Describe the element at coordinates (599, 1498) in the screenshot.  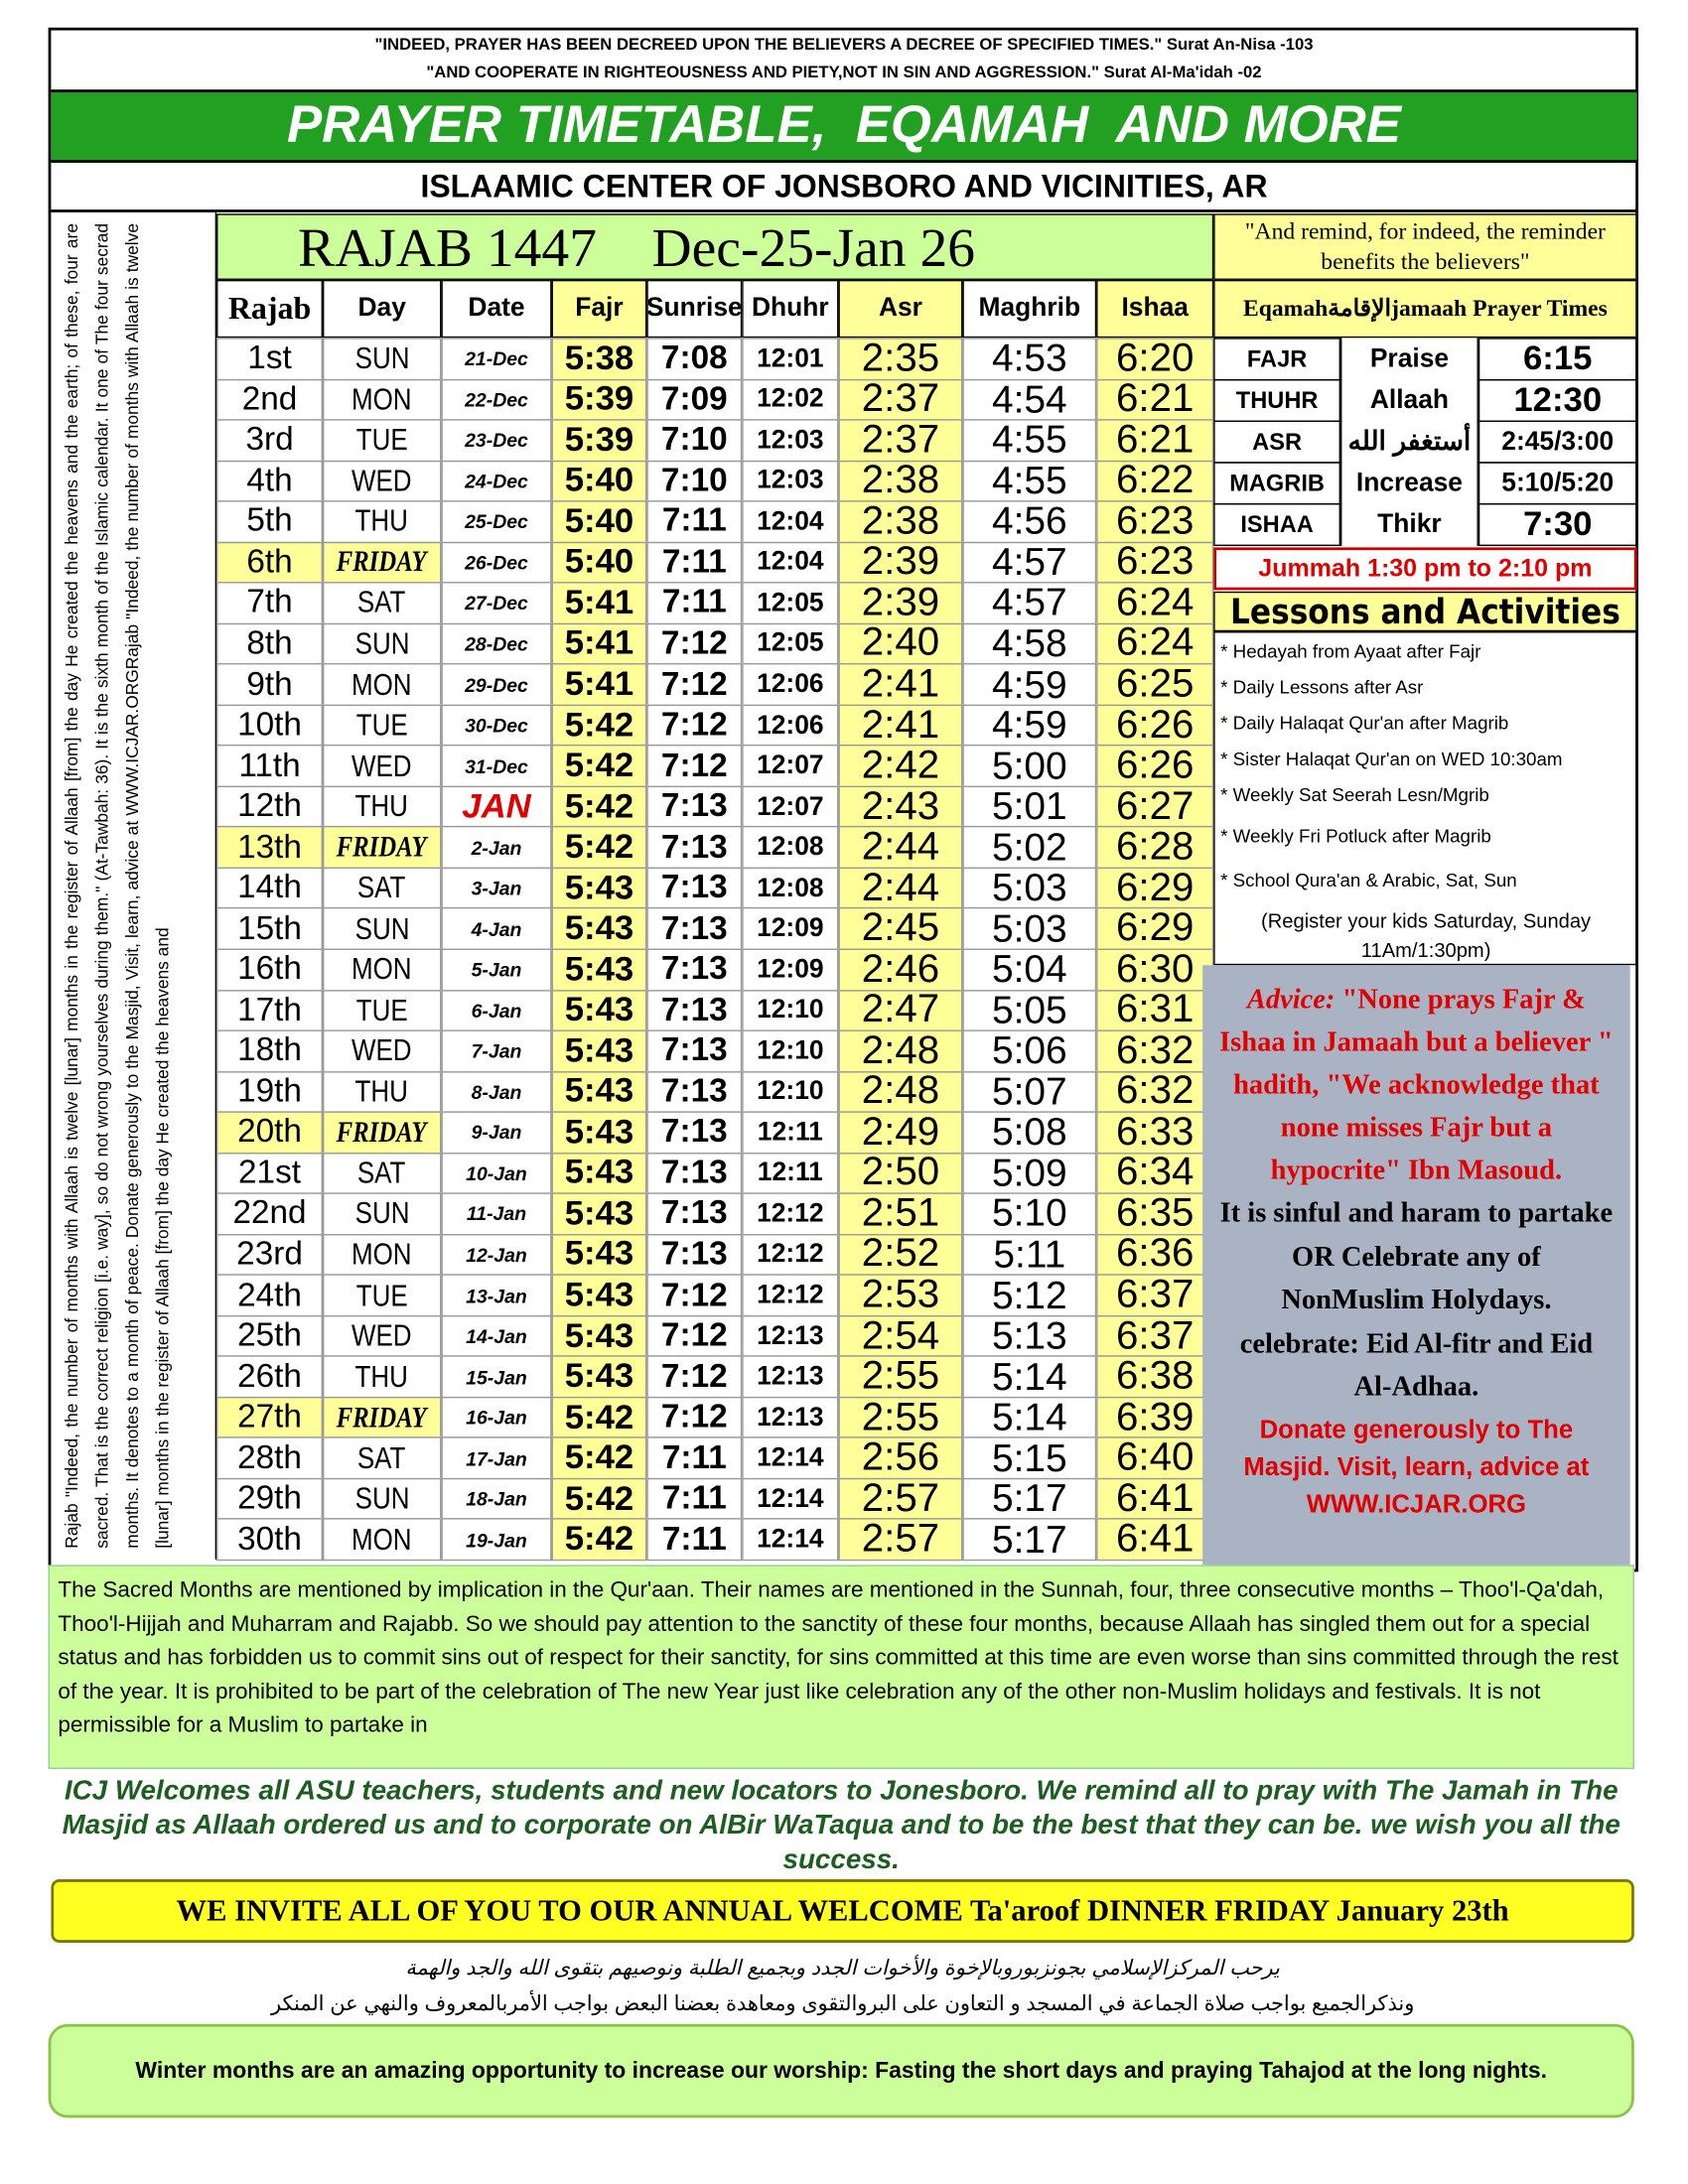
I see `cell-text: 5:42` at that location.